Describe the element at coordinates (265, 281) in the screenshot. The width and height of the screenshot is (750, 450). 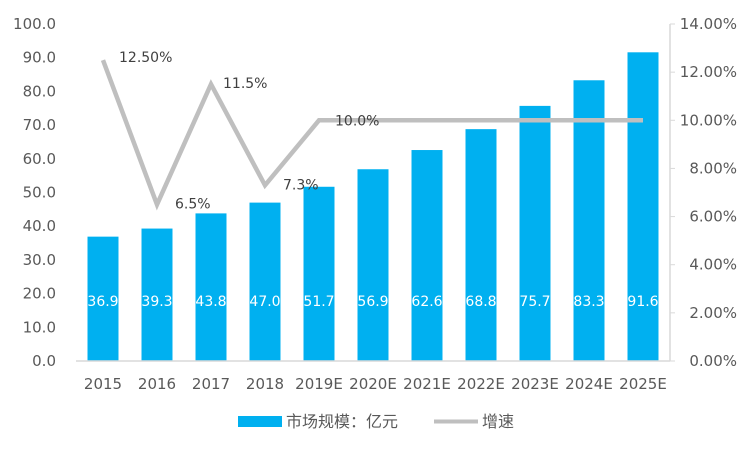
I see `bar-2018` at that location.